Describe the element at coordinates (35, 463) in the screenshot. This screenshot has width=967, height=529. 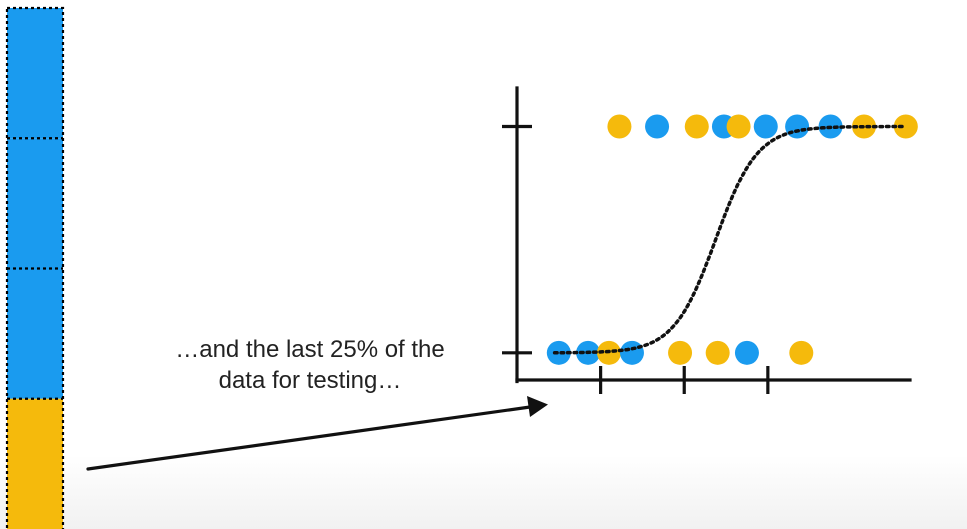
I see `column-segment-test` at that location.